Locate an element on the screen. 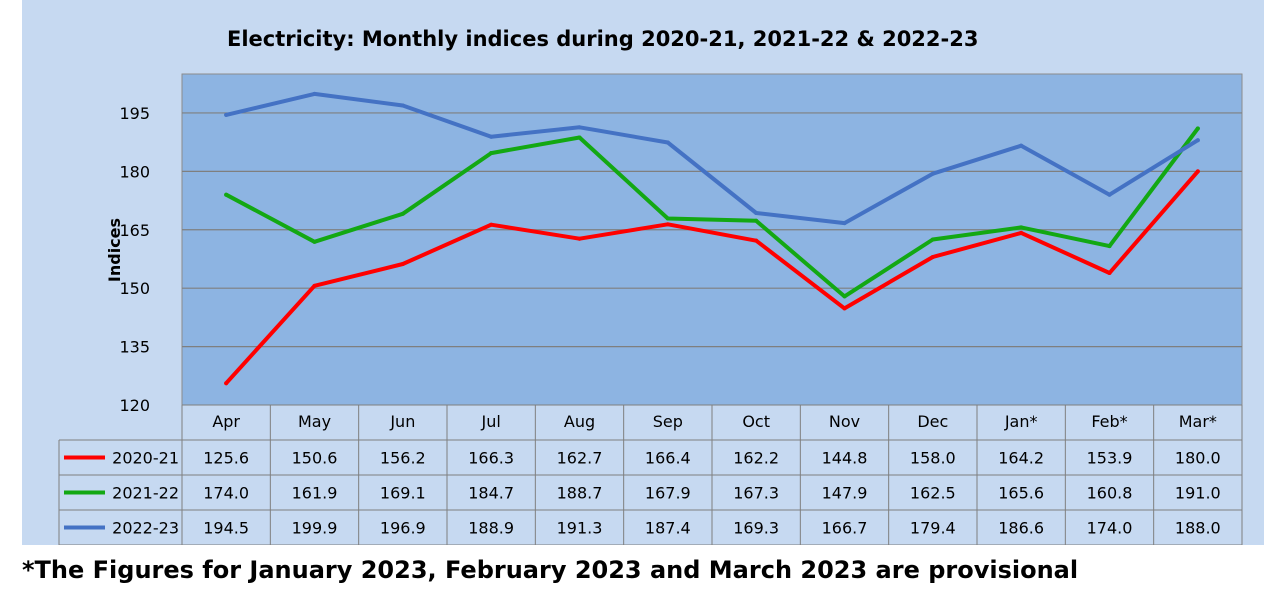 The image size is (1264, 613). x-category-label: Jun is located at coordinates (402, 421).